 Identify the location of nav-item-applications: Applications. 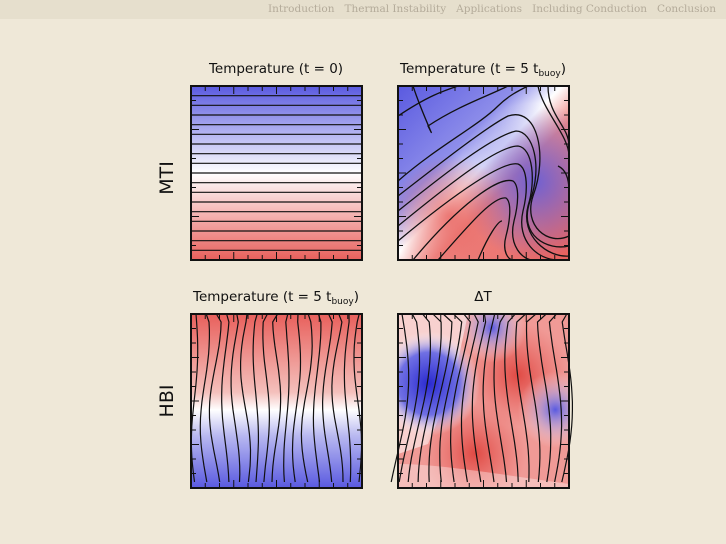
(489, 9).